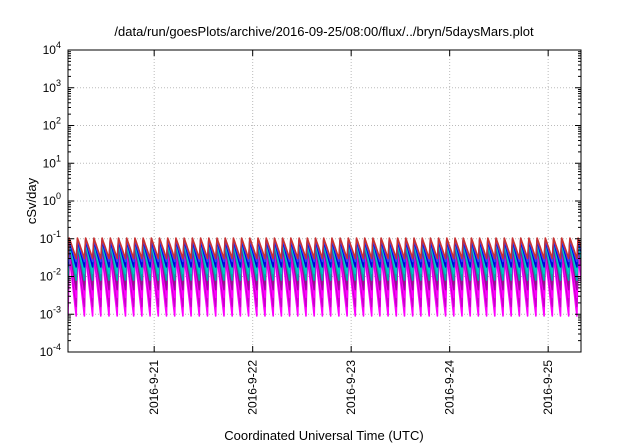  Describe the element at coordinates (52, 161) in the screenshot. I see `y-tick-label: 10¹` at that location.